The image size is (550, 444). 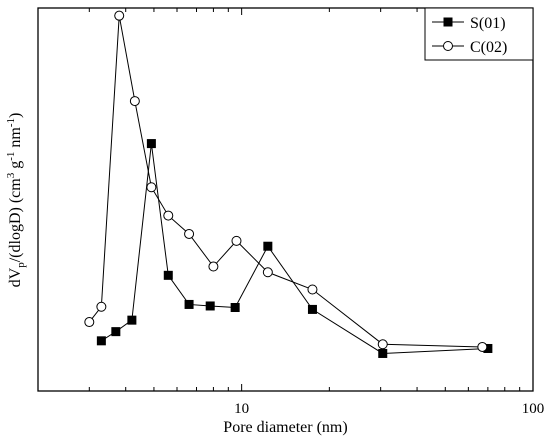 What do you see at coordinates (488, 23) in the screenshot?
I see `legend-label: S(01)` at bounding box center [488, 23].